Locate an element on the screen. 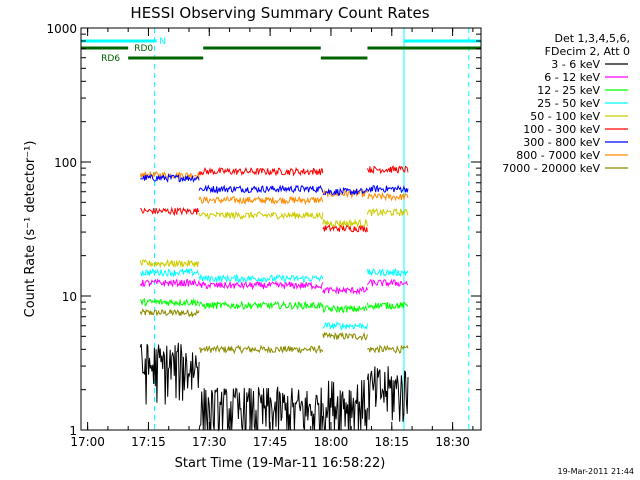 The width and height of the screenshot is (640, 480). x-axis-label: Start Time (19-Mar-11 16:58:22) is located at coordinates (280, 463).